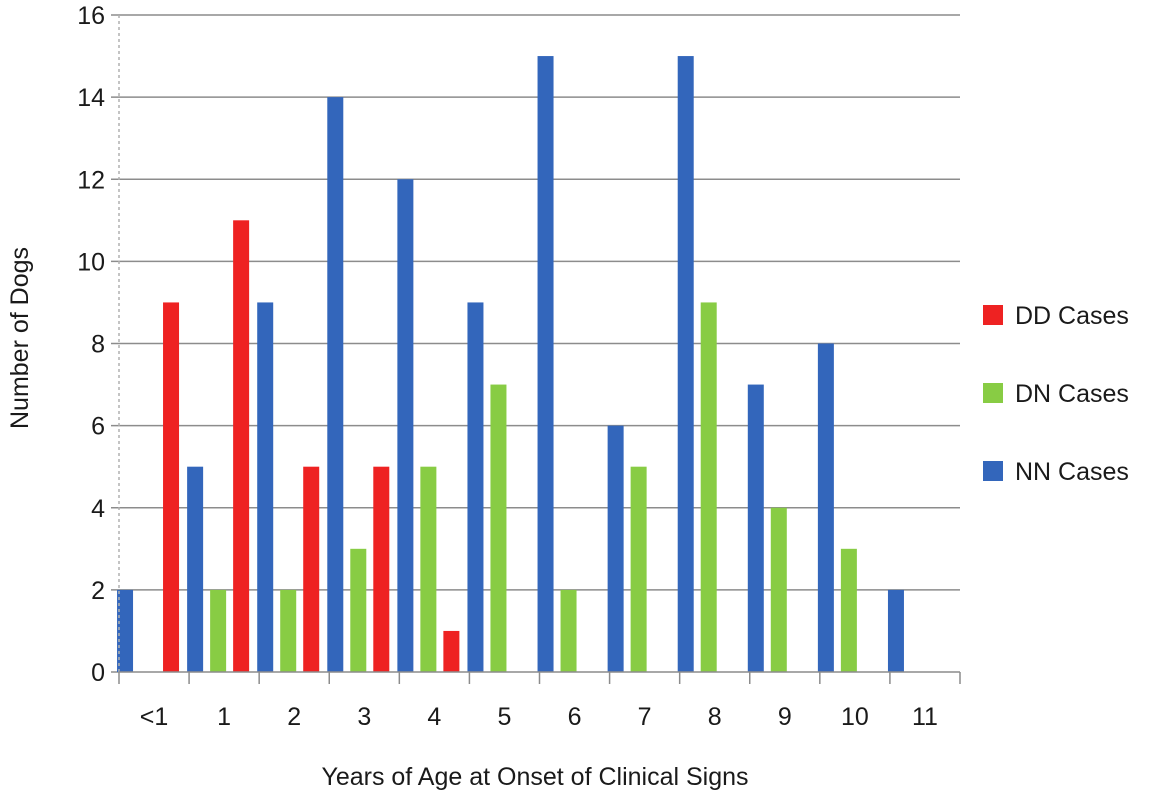 Image resolution: width=1163 pixels, height=800 pixels. What do you see at coordinates (715, 717) in the screenshot?
I see `x-tick-label: 8` at bounding box center [715, 717].